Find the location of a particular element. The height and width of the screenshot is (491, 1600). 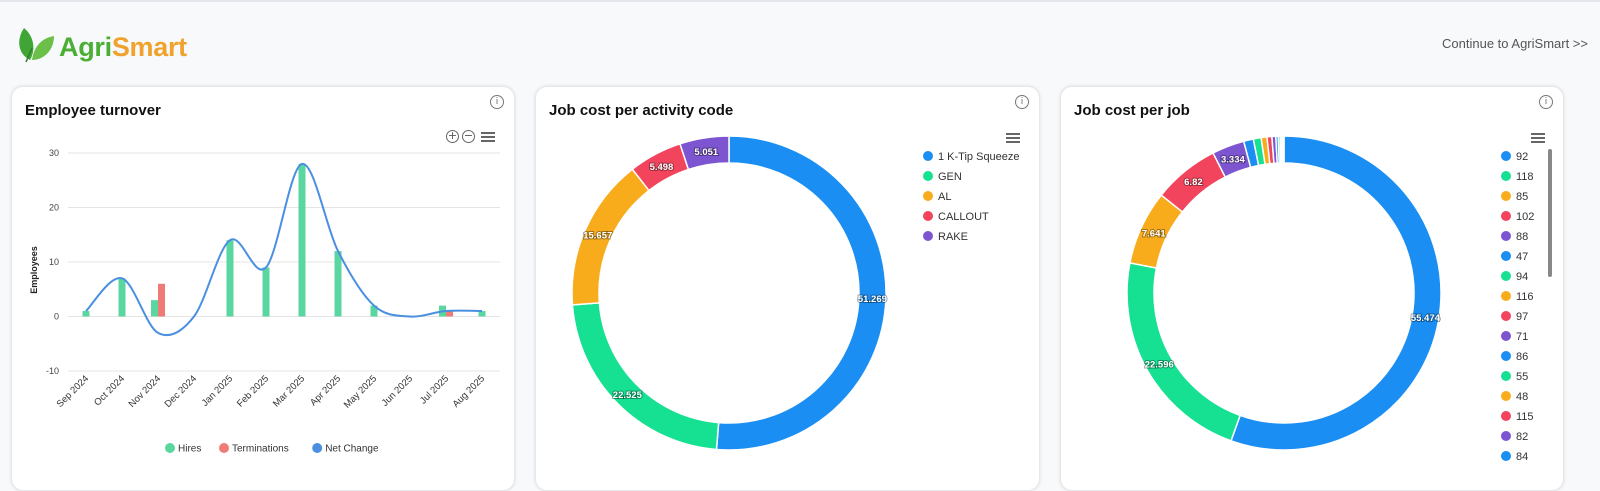

legend-item: AL is located at coordinates (937, 197).